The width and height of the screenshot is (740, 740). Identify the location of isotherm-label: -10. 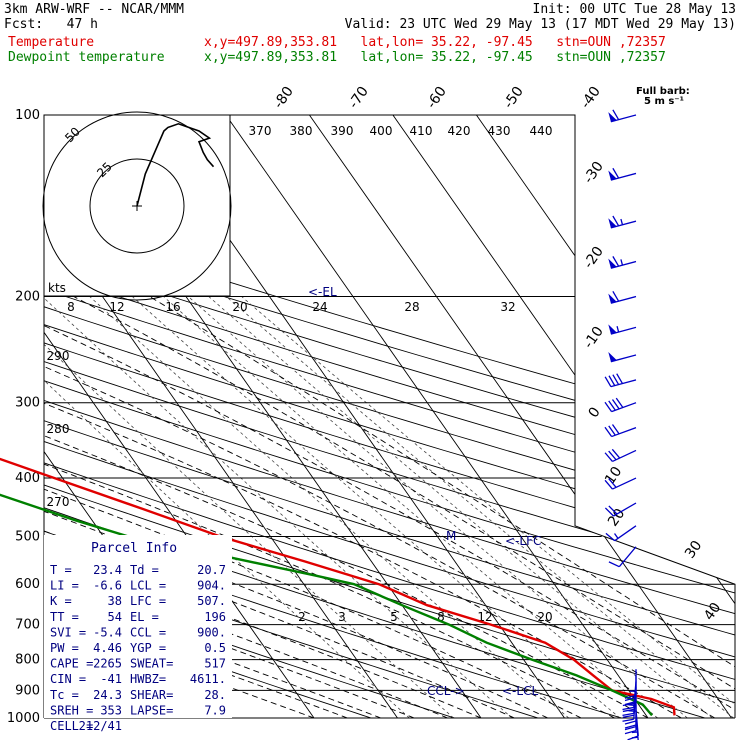
(594, 338).